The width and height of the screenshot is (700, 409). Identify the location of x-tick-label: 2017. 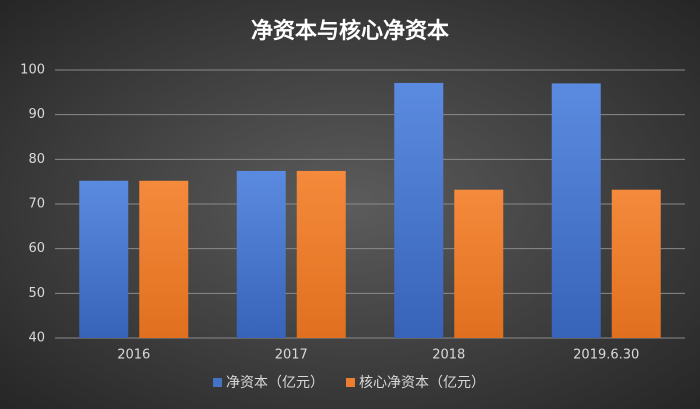
(291, 355).